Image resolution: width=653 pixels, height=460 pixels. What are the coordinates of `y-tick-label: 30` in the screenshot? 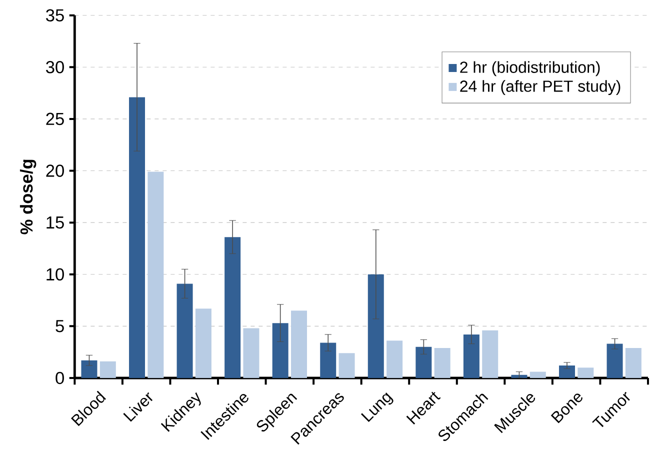 It's located at (55, 67).